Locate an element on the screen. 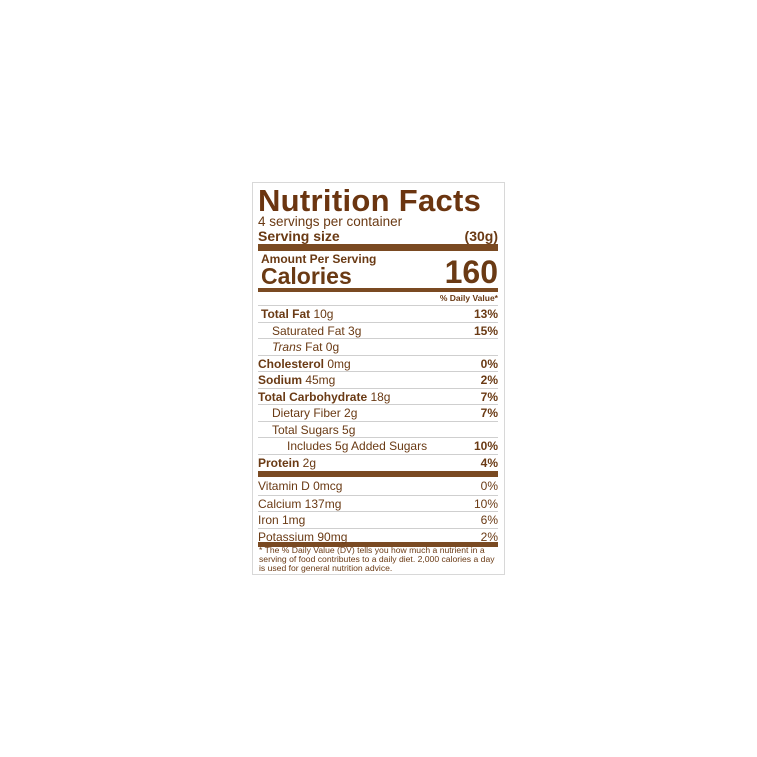 Image resolution: width=757 pixels, height=757 pixels. servings-per-container: 4 servings per container is located at coordinates (330, 221).